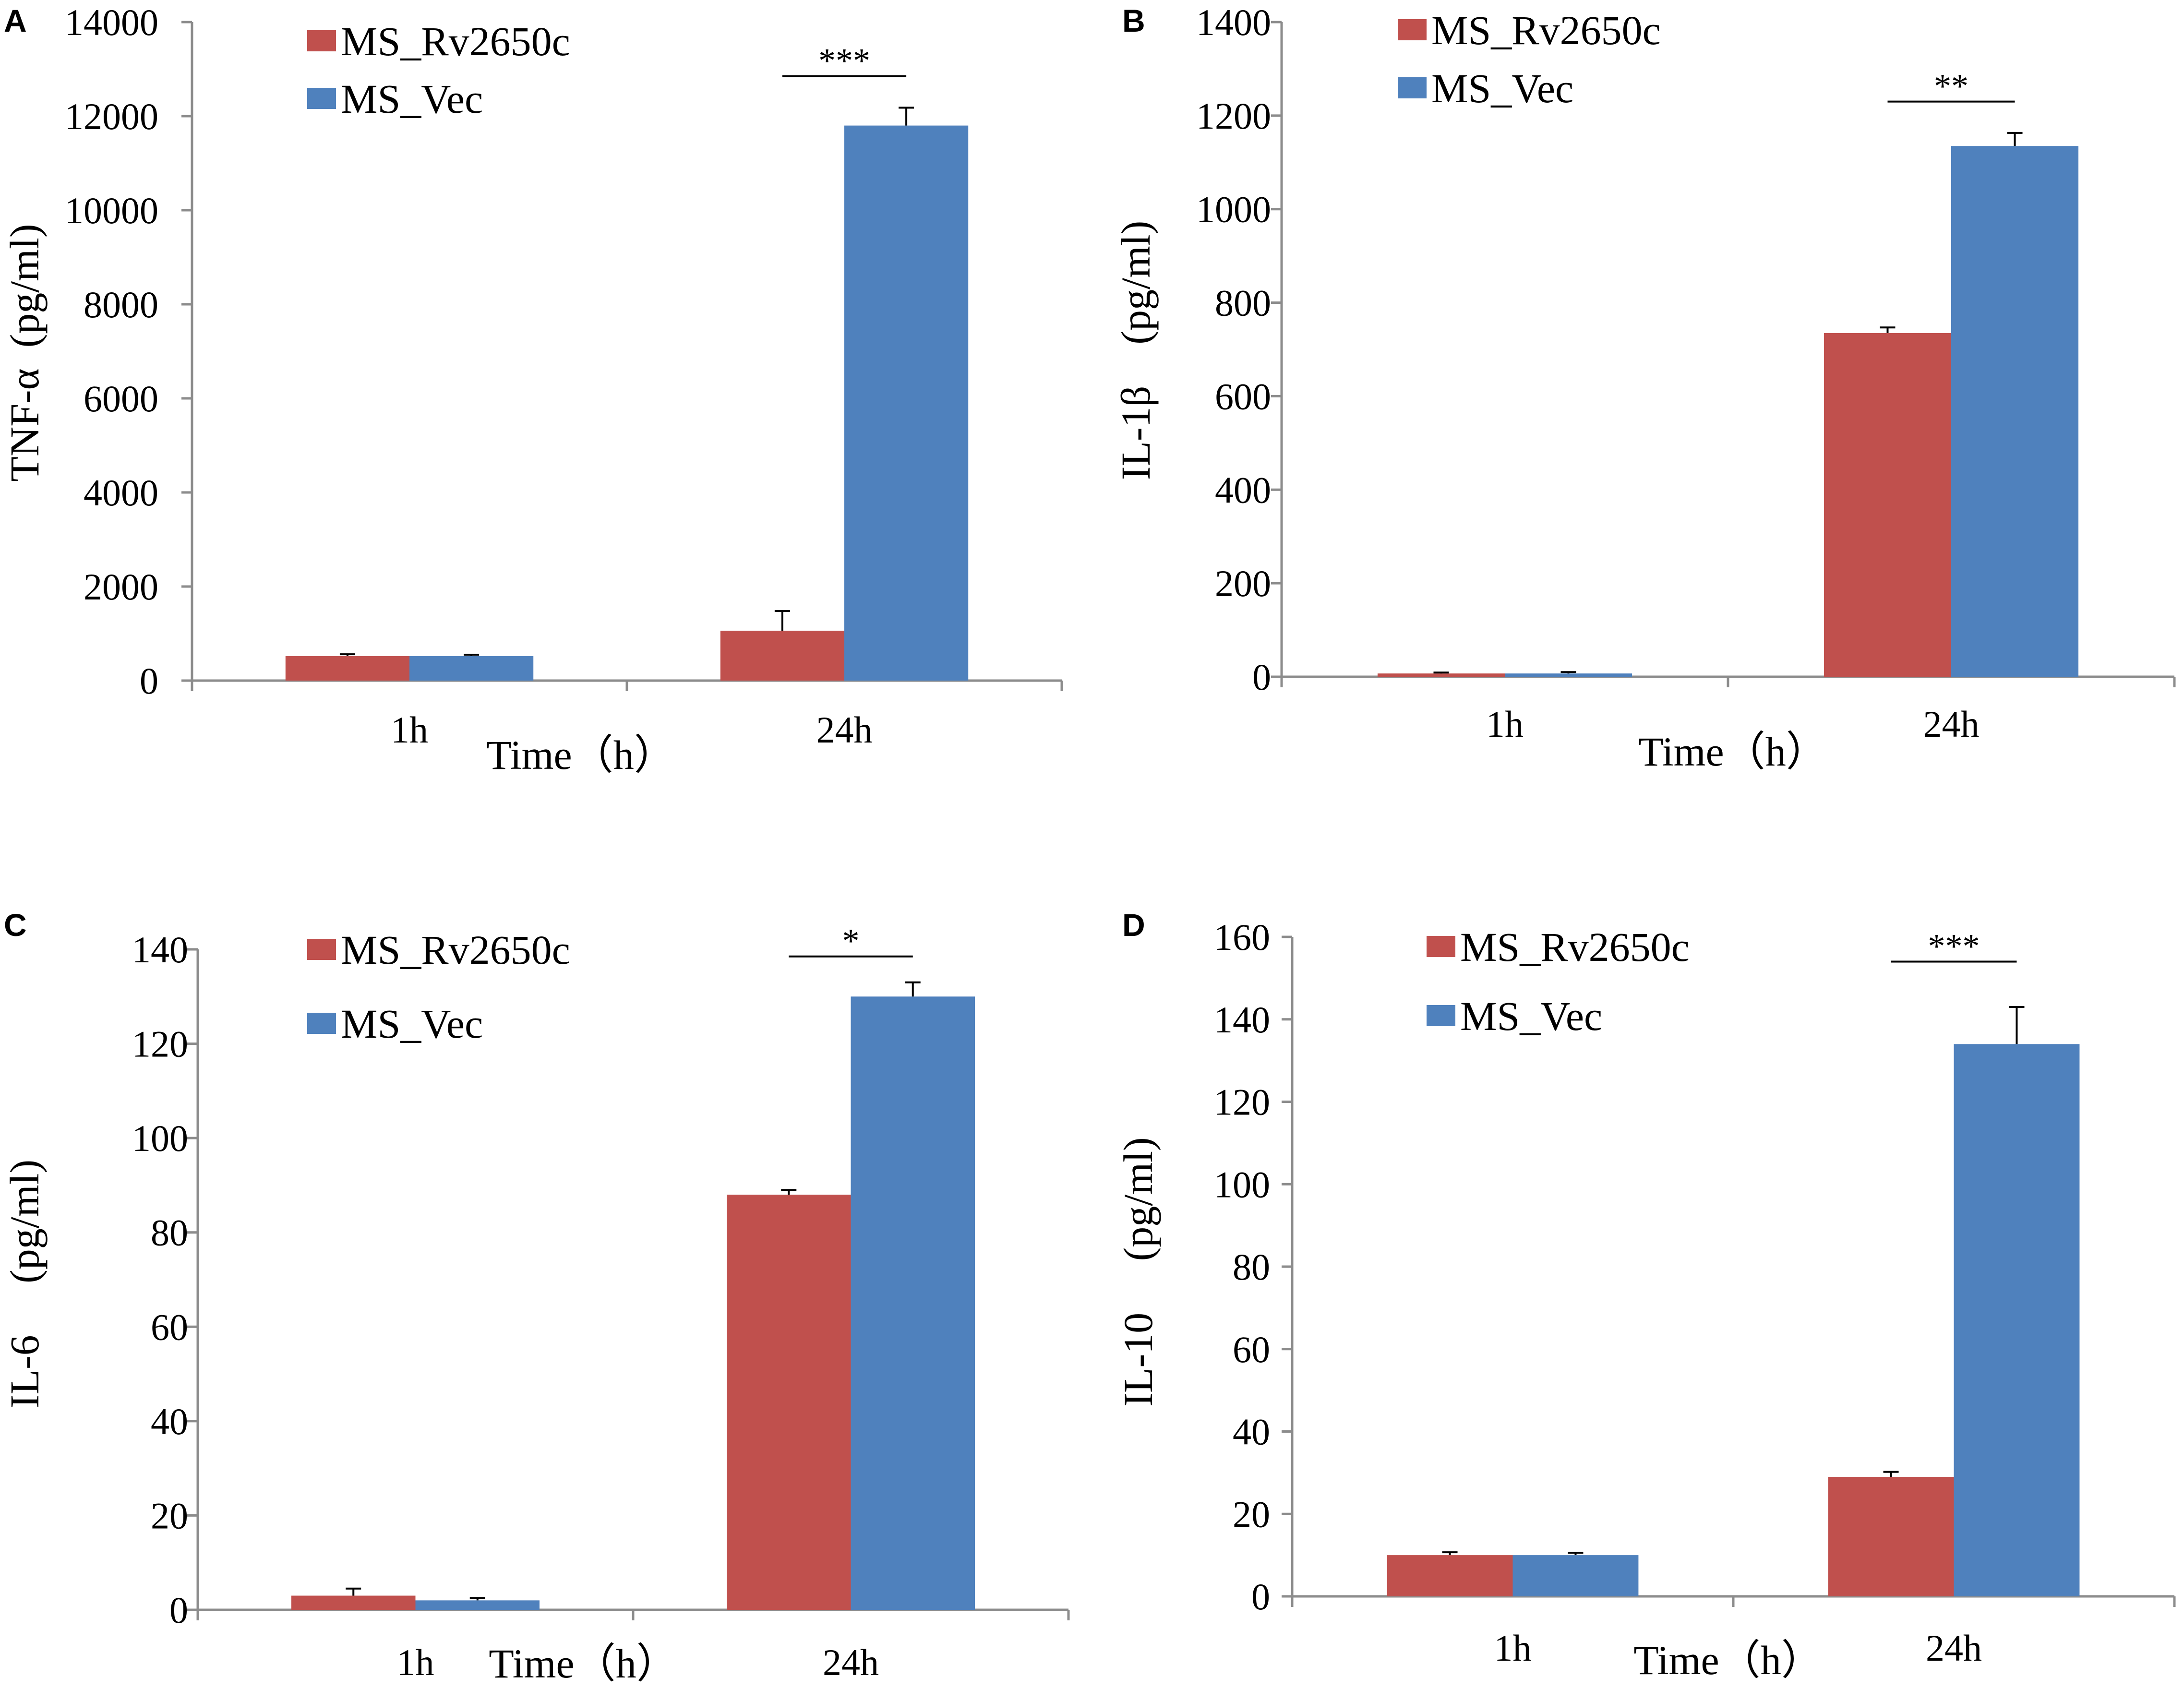 The height and width of the screenshot is (1701, 2184). What do you see at coordinates (24, 1284) in the screenshot?
I see `y-axis-title: IL-6 (pg/ml)` at bounding box center [24, 1284].